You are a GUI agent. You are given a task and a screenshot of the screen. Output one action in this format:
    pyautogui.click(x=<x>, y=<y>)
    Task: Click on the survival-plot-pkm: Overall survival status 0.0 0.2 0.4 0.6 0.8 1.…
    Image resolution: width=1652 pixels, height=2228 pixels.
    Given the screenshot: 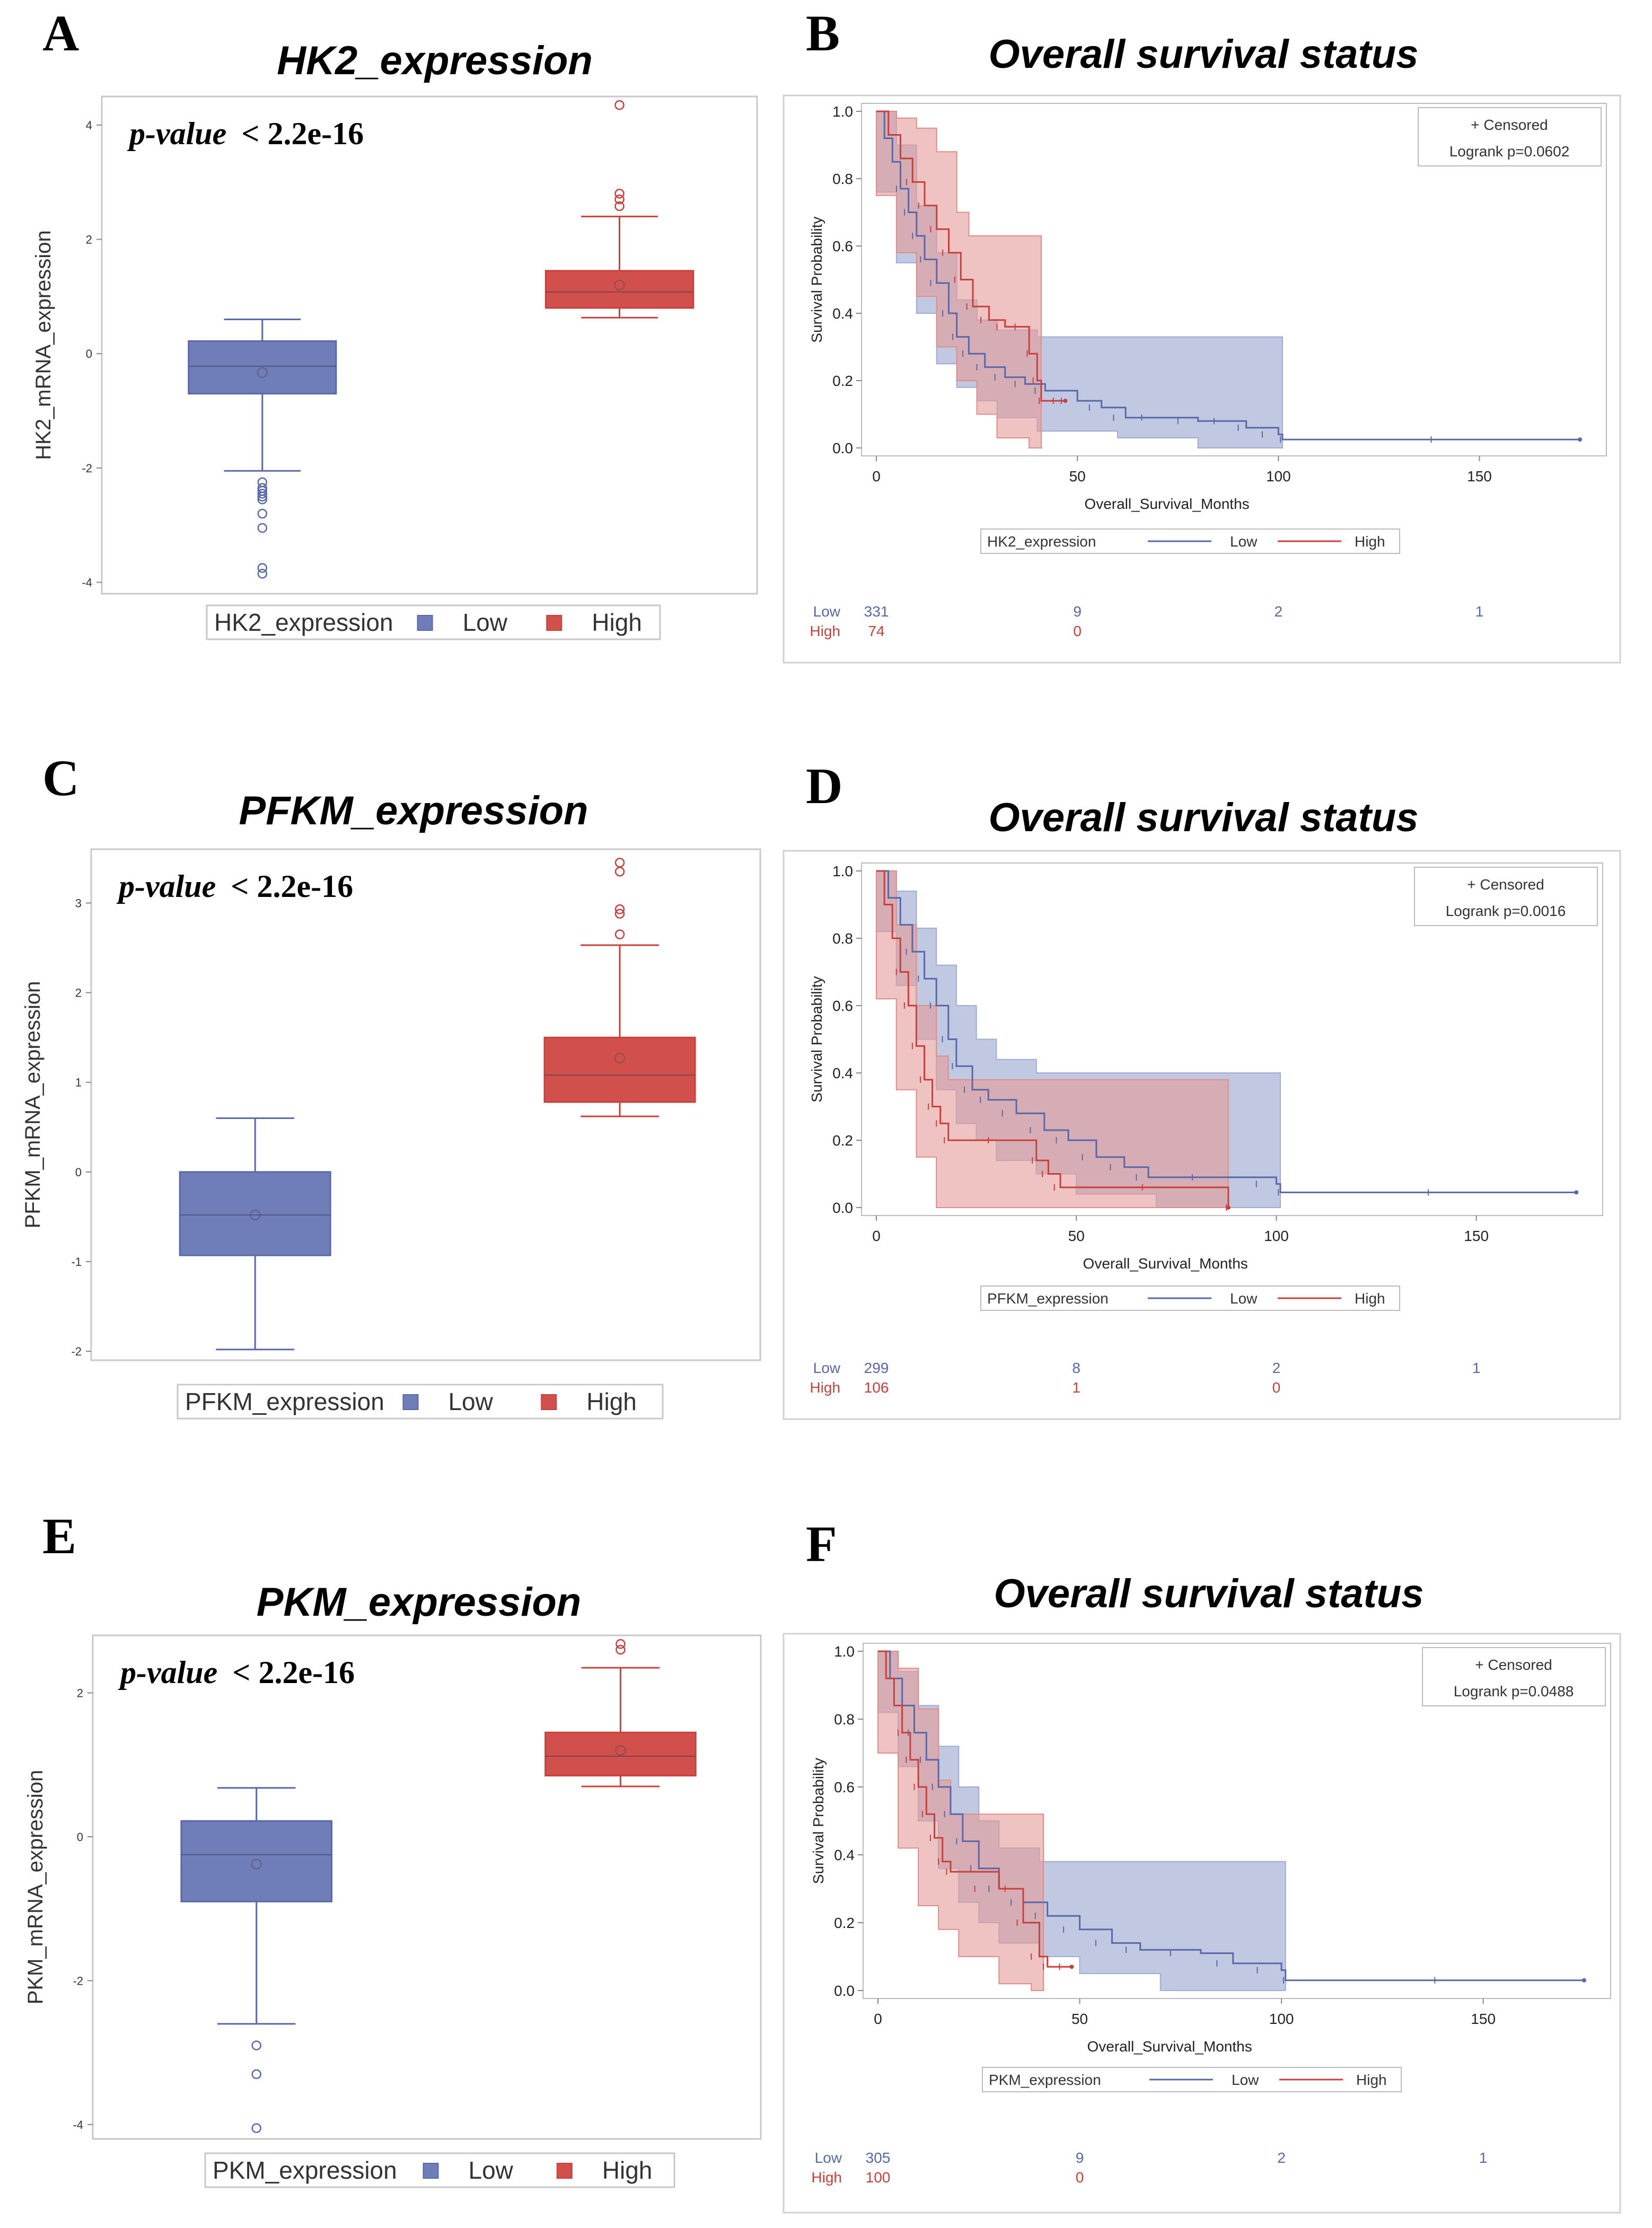 What is the action you would take?
    pyautogui.click(x=1202, y=1892)
    